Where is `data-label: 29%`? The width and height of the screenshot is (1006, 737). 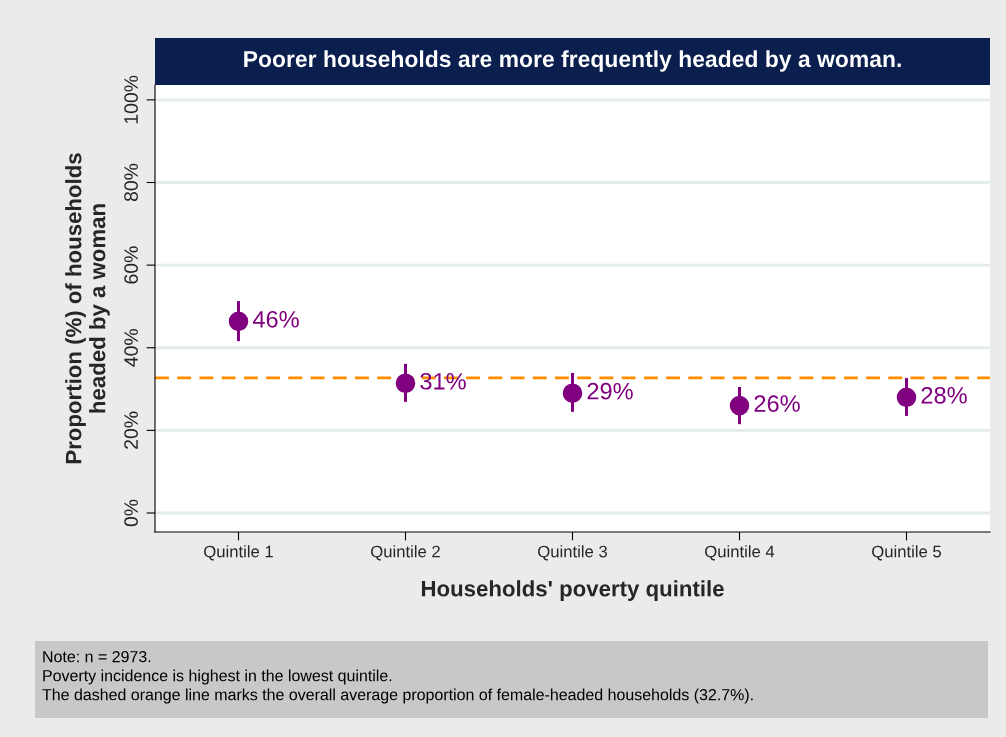
data-label: 29% is located at coordinates (610, 391).